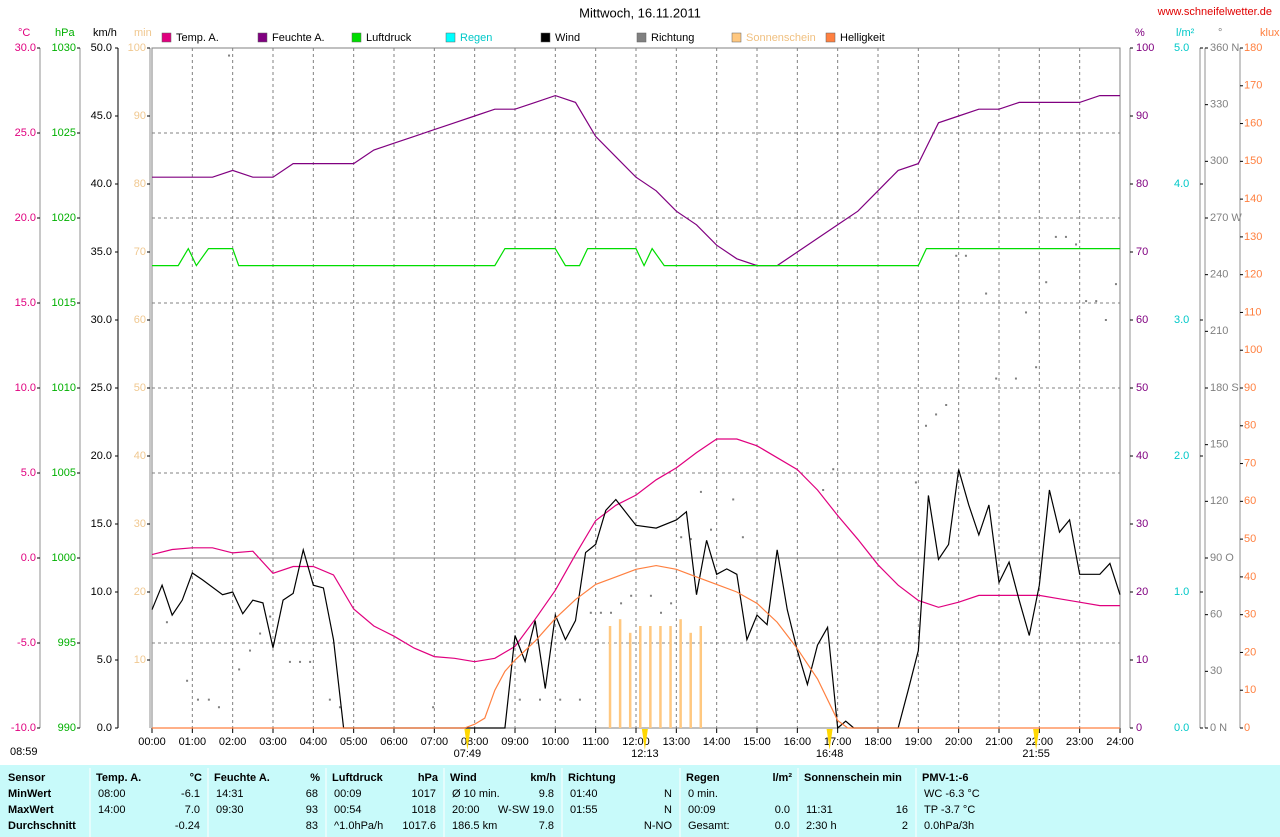 The height and width of the screenshot is (837, 1280). What do you see at coordinates (23, 728) in the screenshot?
I see `y-tick-label: -10.0` at bounding box center [23, 728].